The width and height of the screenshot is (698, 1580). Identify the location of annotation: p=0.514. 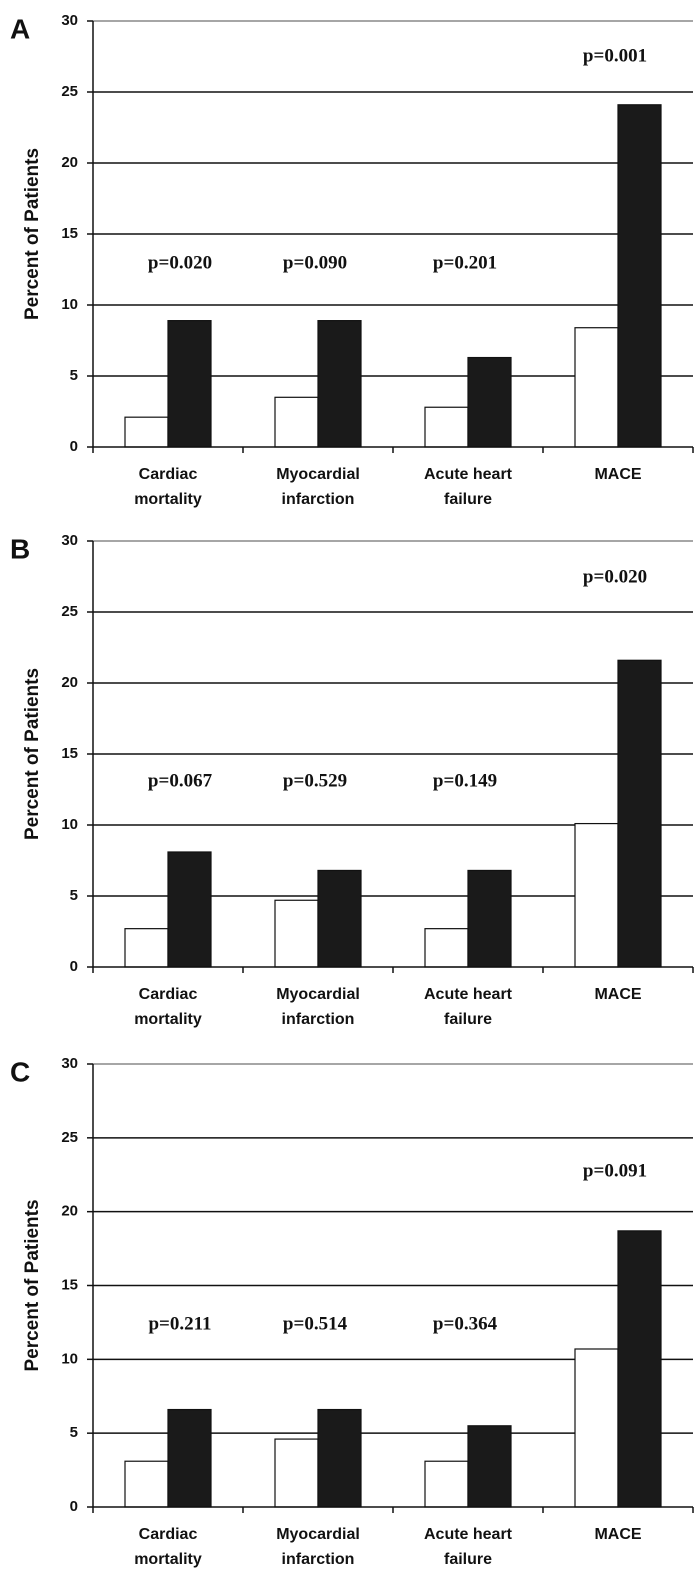
(315, 1323).